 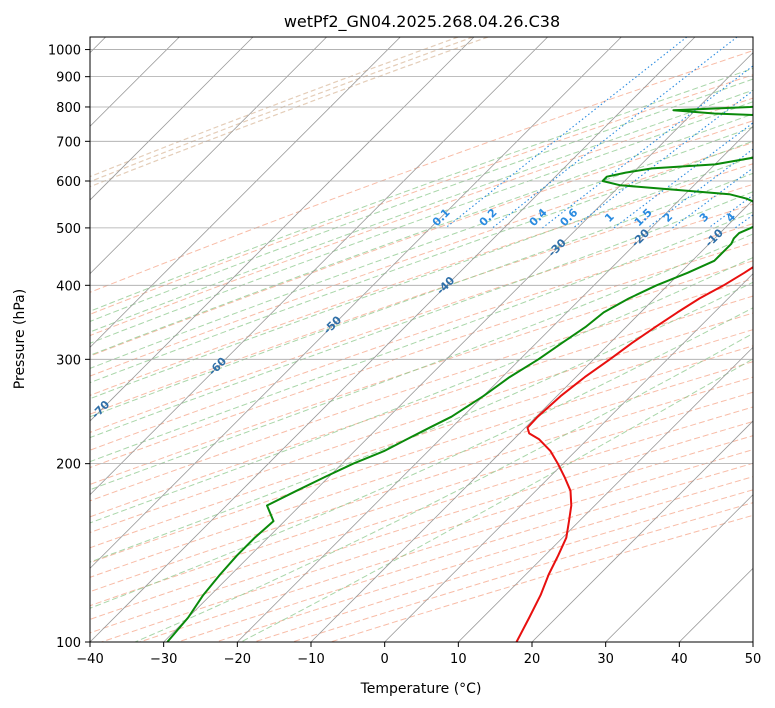 What do you see at coordinates (68, 182) in the screenshot?
I see `y-tick-label: 600` at bounding box center [68, 182].